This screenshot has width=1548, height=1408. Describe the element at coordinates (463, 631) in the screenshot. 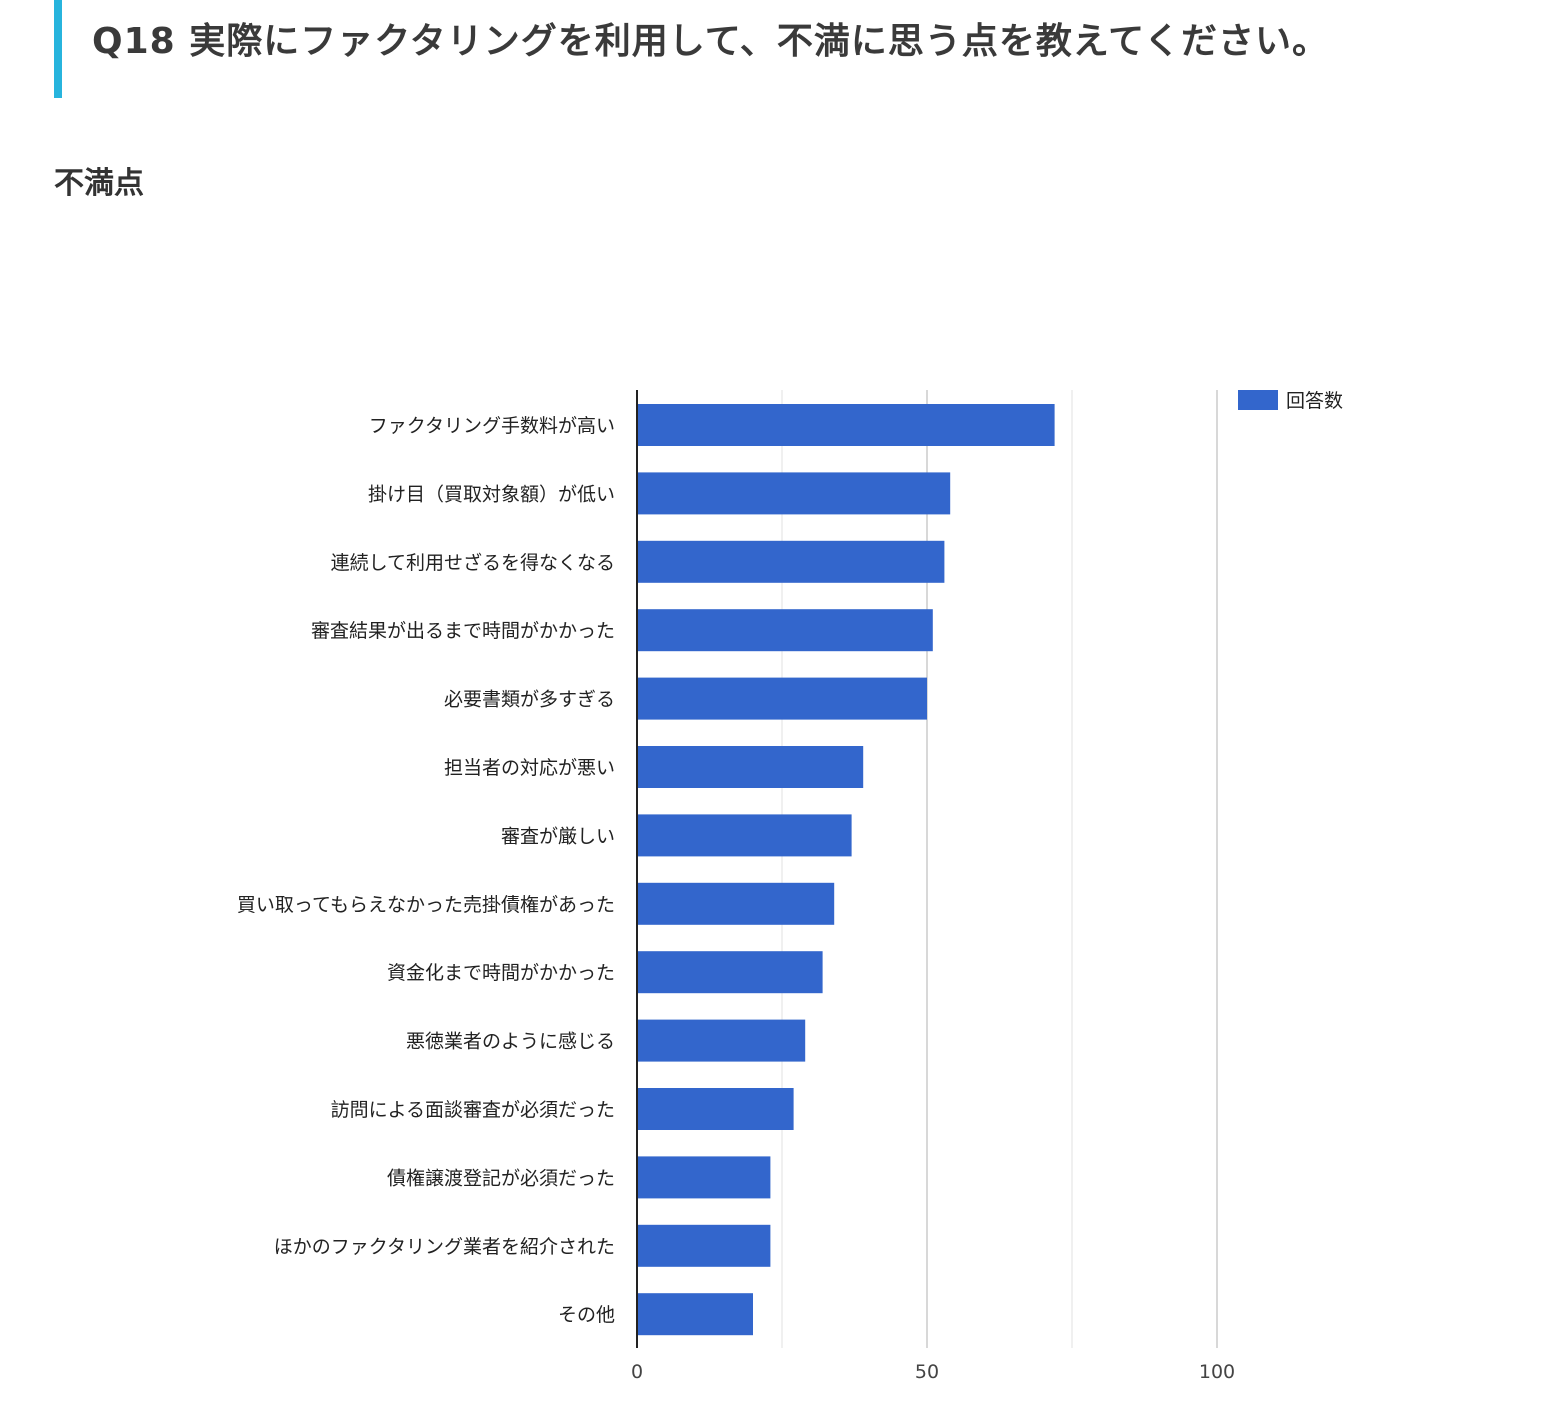

I see `category-label-3: 審査結果が出るまで時間がかかった` at that location.